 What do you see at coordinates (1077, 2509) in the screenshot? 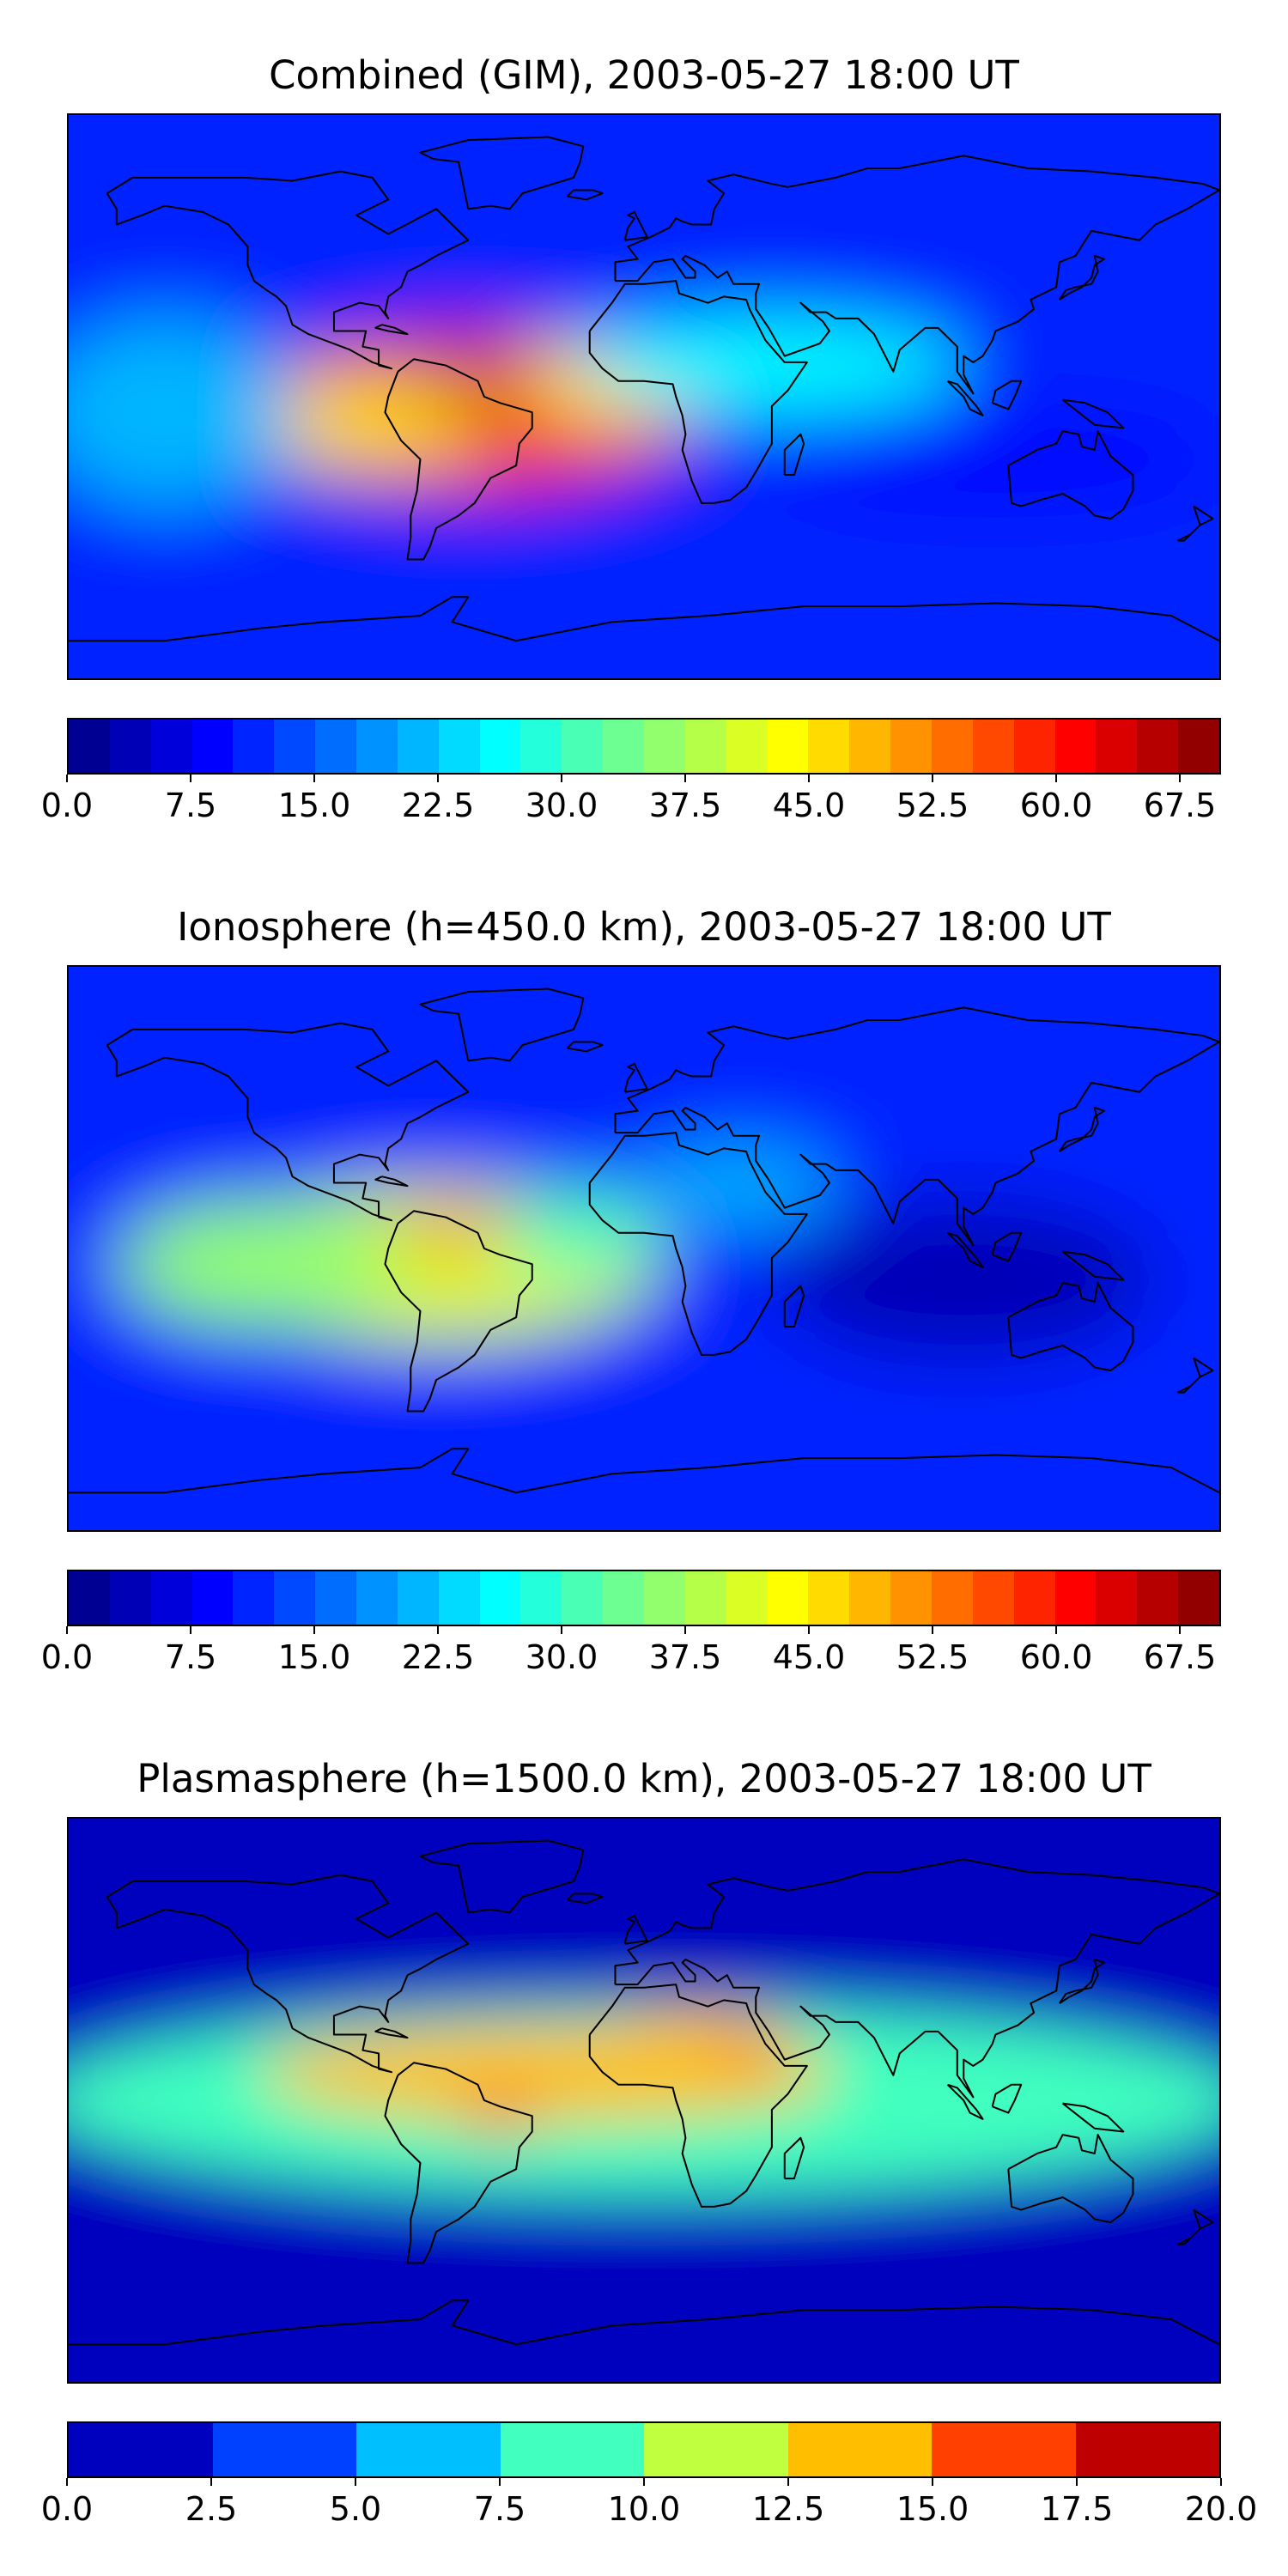
I see `colorbar-tick-label: 17.5` at bounding box center [1077, 2509].